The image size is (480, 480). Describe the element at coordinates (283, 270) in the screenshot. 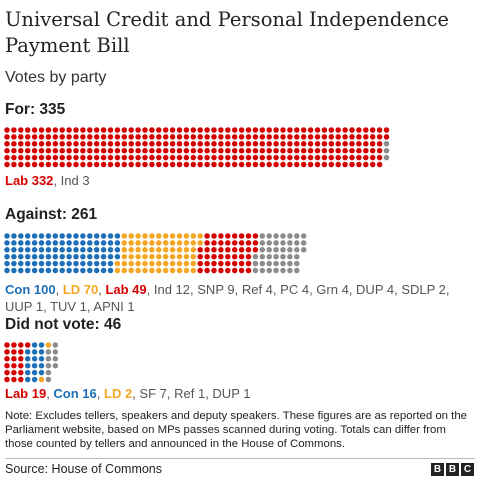

I see `vote-dot-pc` at that location.